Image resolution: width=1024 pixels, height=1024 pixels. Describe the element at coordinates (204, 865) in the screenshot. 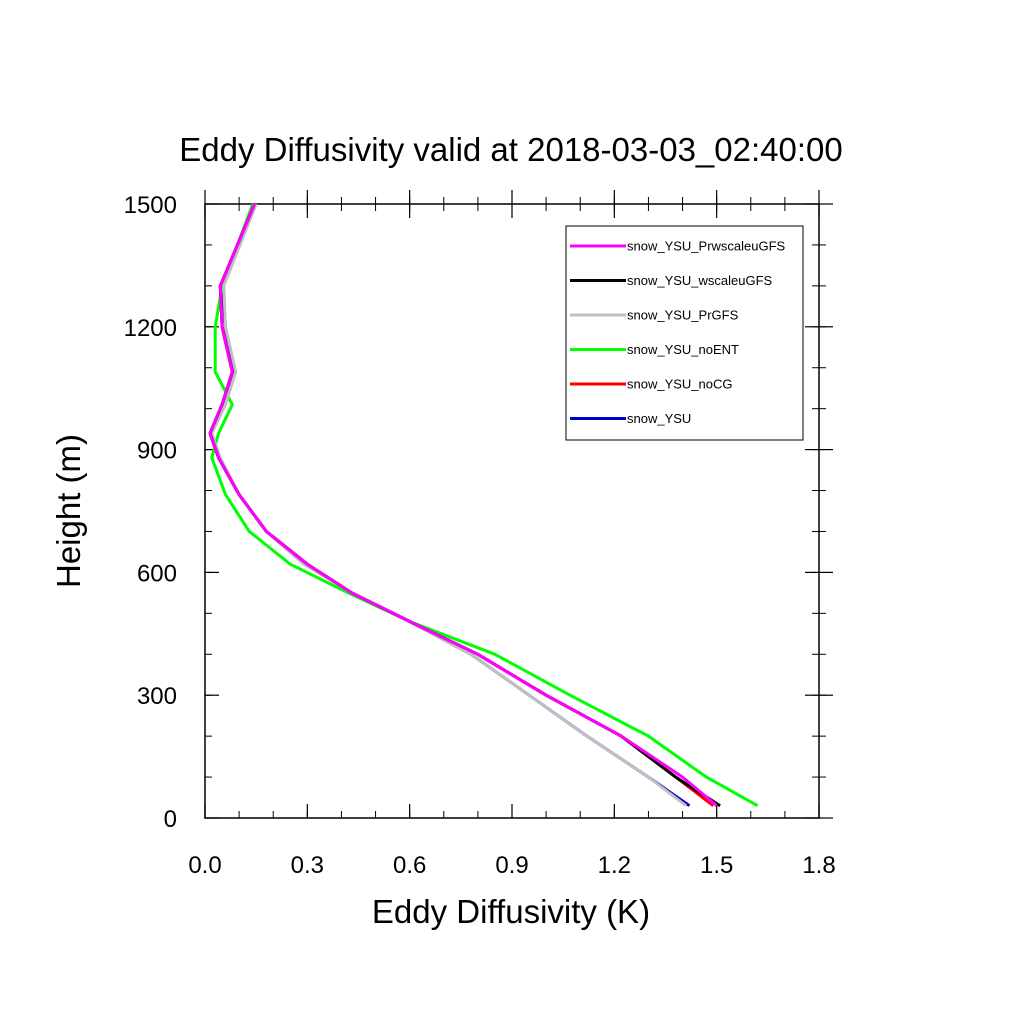

I see `x-tick-label: 0.0` at that location.